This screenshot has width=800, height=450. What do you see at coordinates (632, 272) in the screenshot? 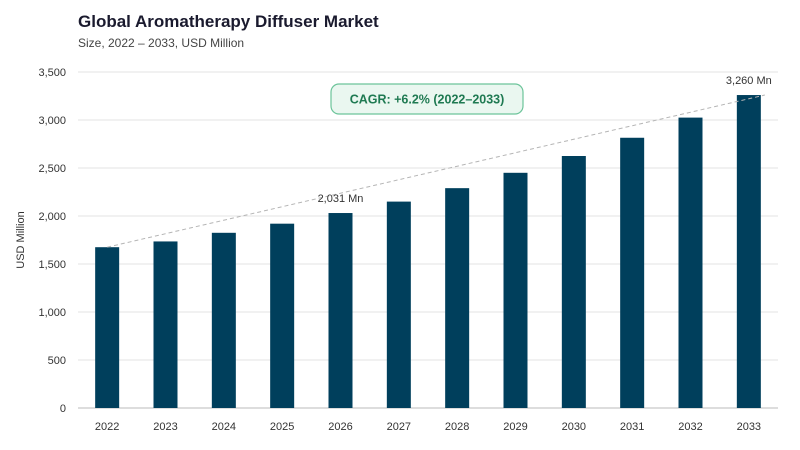
I see `bar-2031` at bounding box center [632, 272].